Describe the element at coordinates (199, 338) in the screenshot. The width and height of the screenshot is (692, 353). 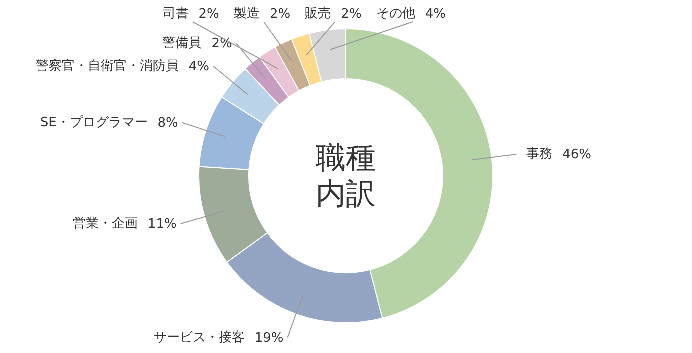
I see `slice-label: サービス・接客` at that location.